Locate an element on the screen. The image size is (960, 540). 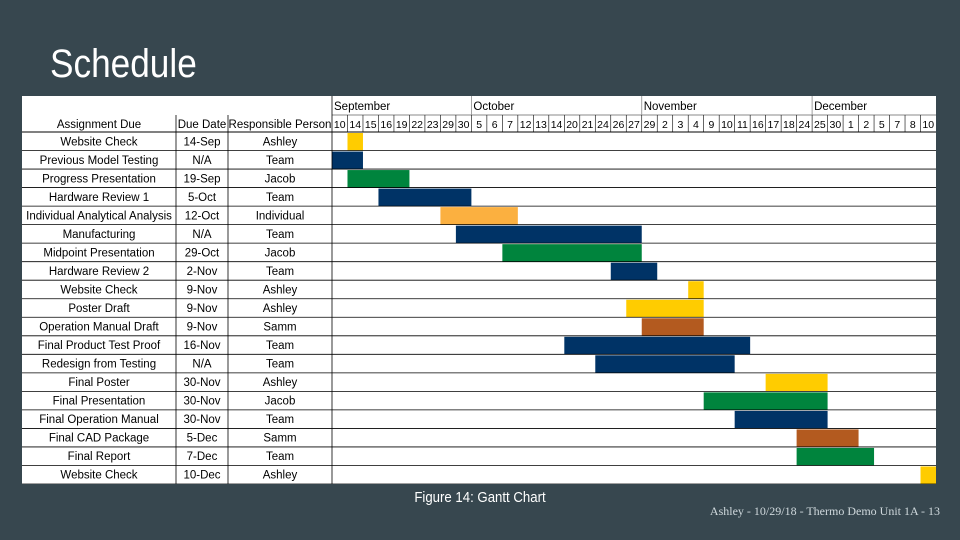
month-label: November is located at coordinates (670, 107).